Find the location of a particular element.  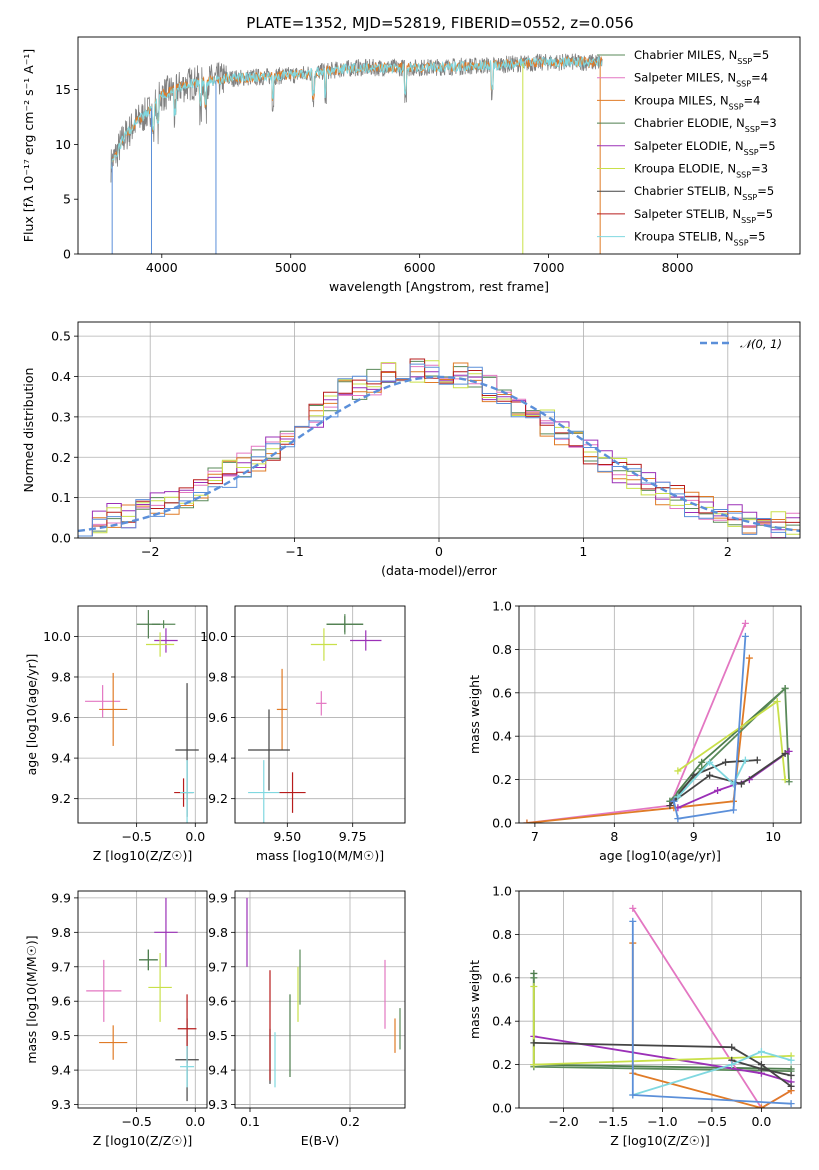

y-axis-label: mass weight is located at coordinates (474, 999).